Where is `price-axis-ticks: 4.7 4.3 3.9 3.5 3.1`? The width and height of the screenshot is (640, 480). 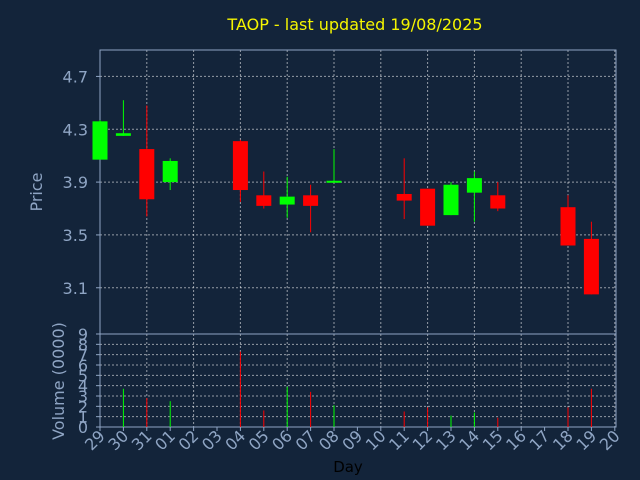
price-axis-ticks: 4.7 4.3 3.9 3.5 3.1 is located at coordinates (81, 182).